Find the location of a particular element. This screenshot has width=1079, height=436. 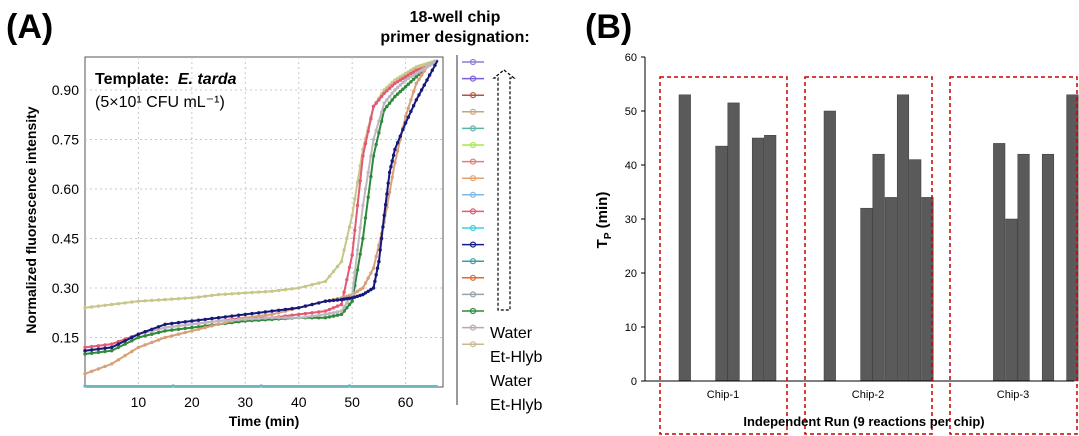

legend-title-line1: 18-well chip is located at coordinates (455, 17).